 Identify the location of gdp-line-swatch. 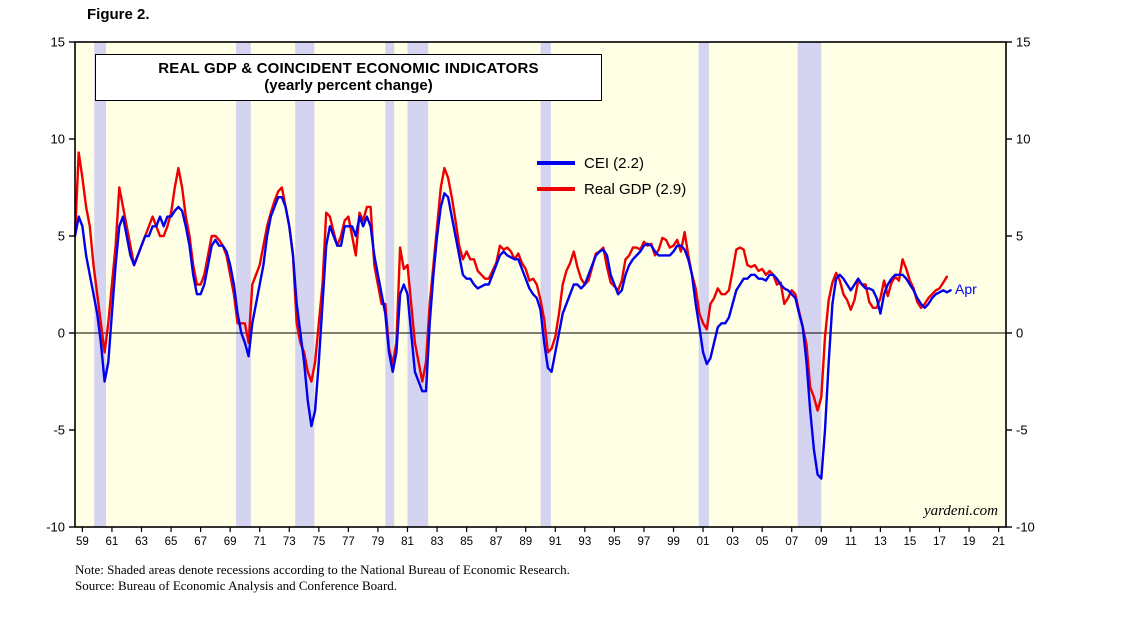
(556, 189).